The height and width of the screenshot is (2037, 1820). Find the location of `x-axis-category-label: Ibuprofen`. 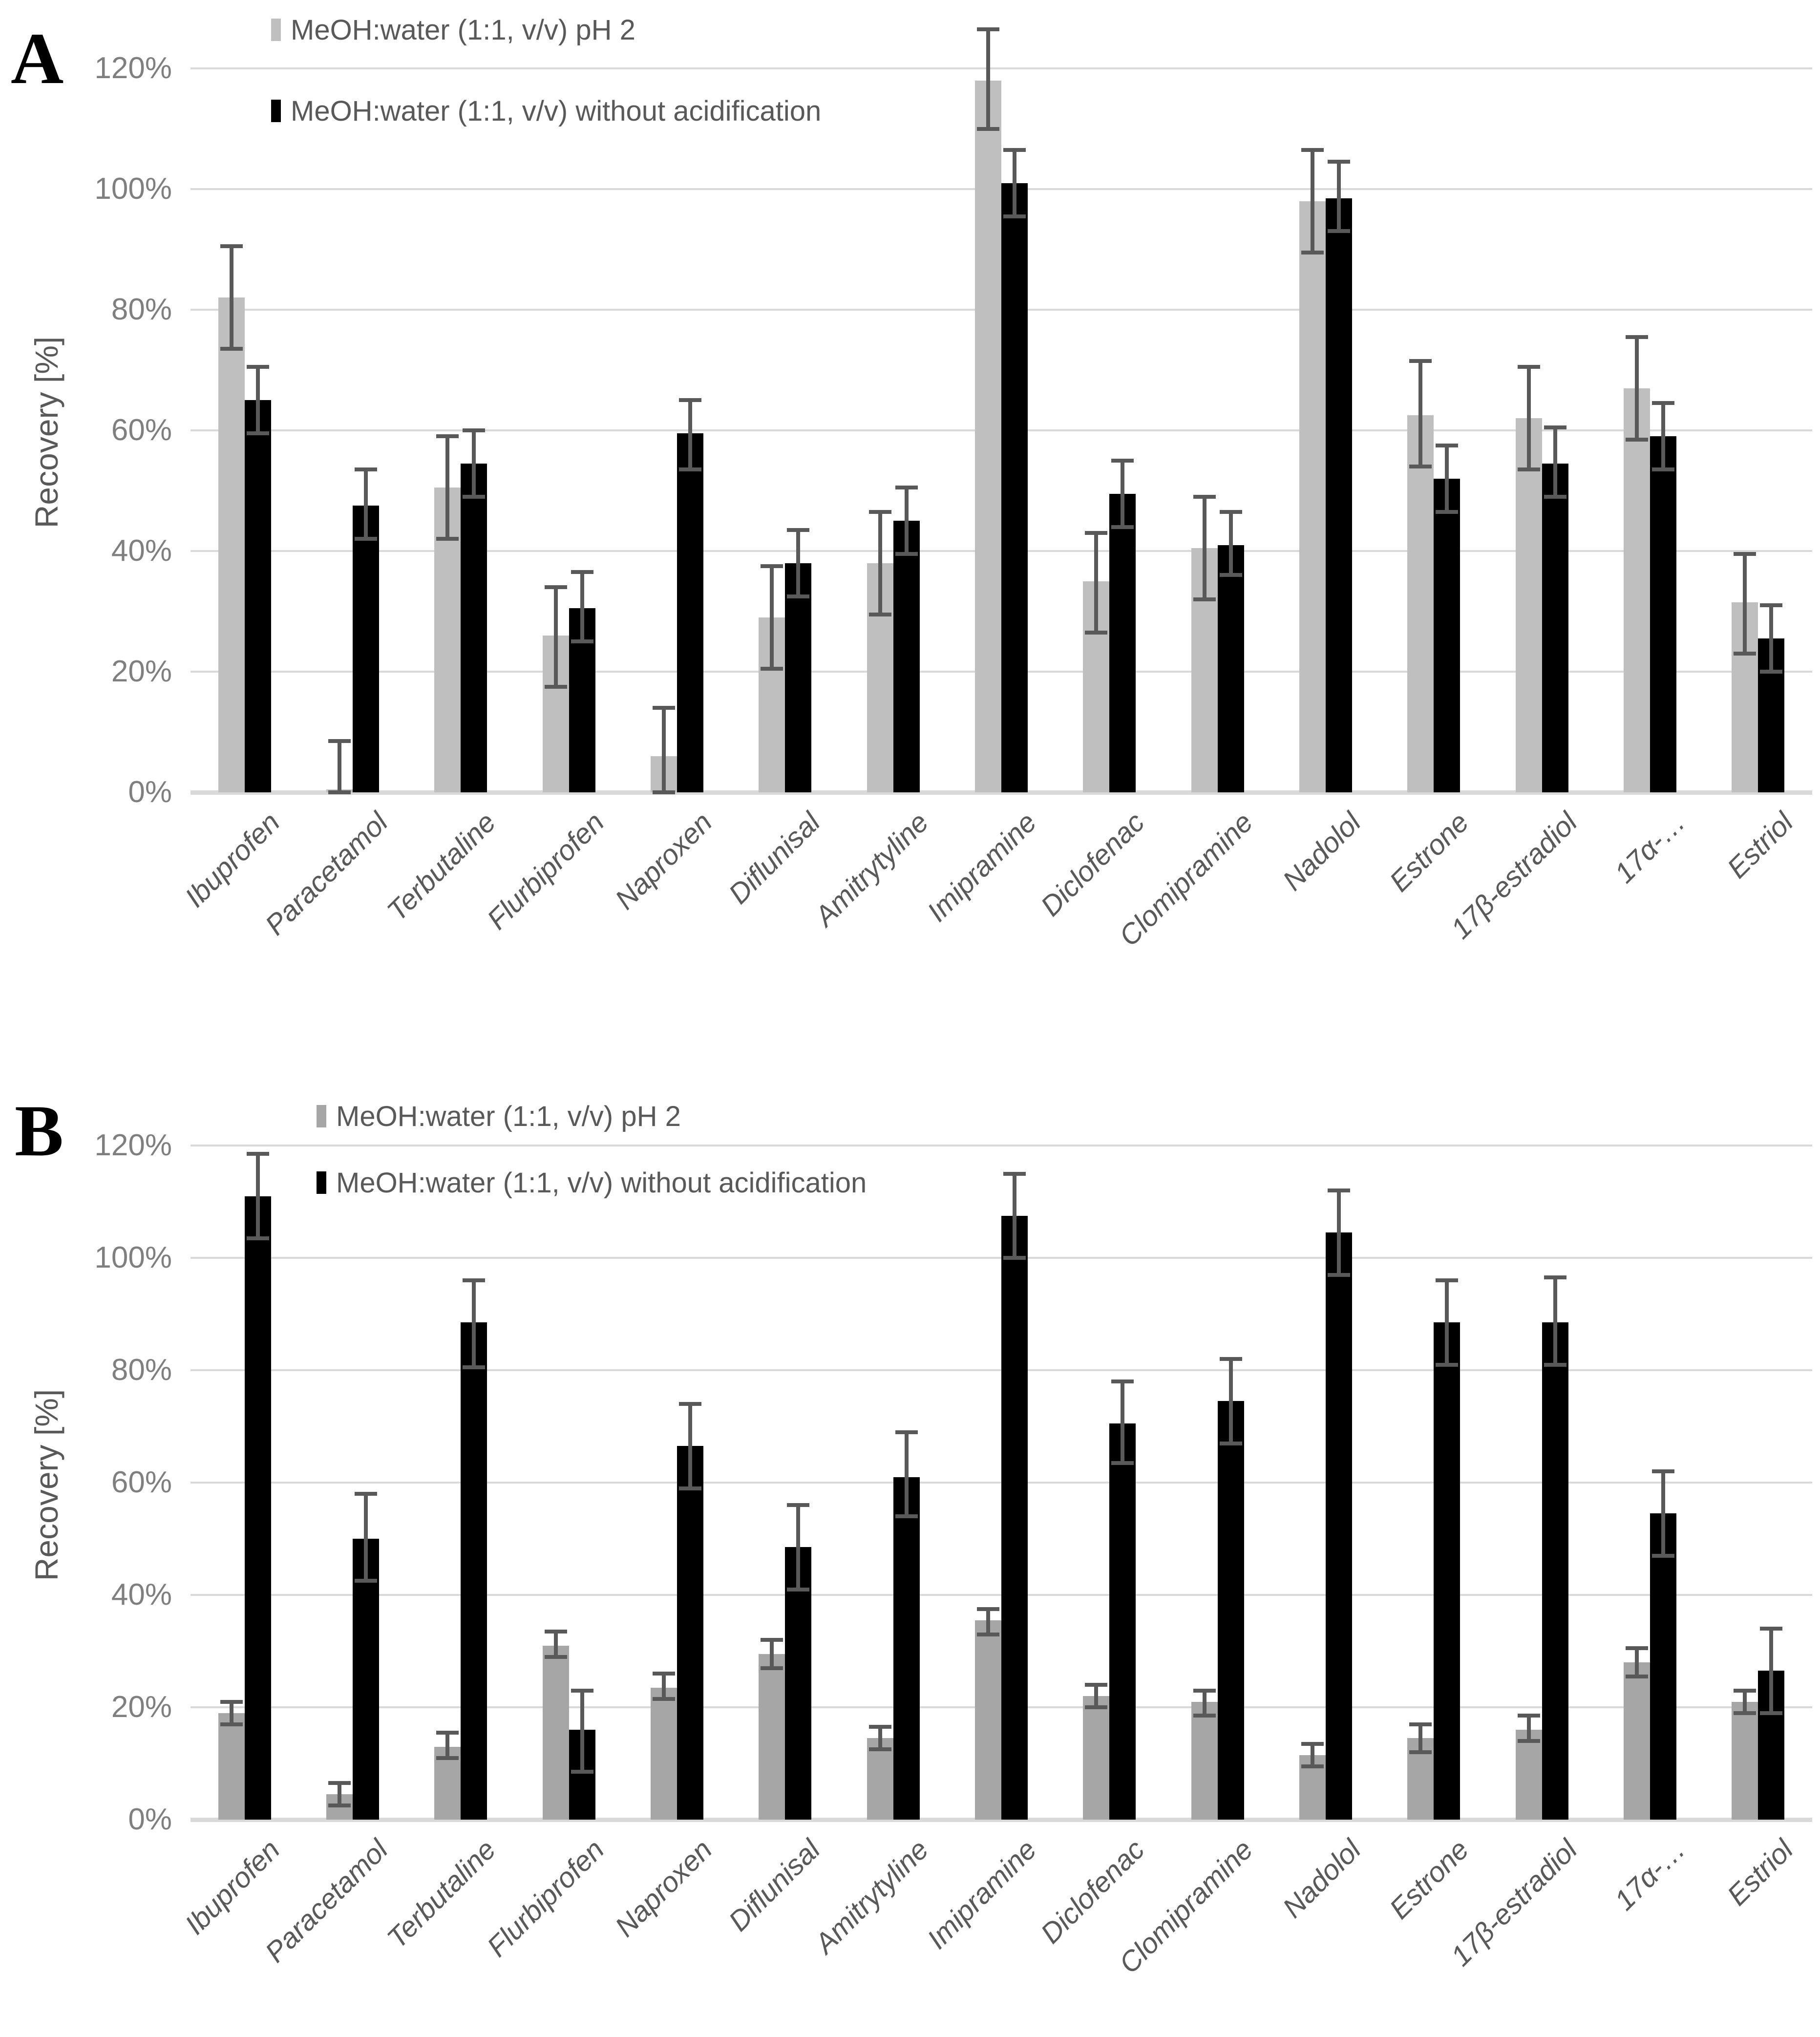

x-axis-category-label: Ibuprofen is located at coordinates (232, 859).